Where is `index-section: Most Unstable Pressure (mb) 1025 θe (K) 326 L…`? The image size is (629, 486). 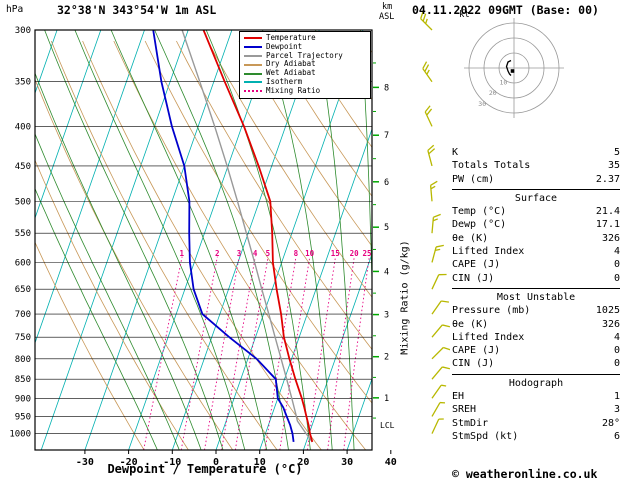
index-section: Most Unstable Pressure (mb) 1025 θe (K) 326 L… is located at coordinates (536, 329).